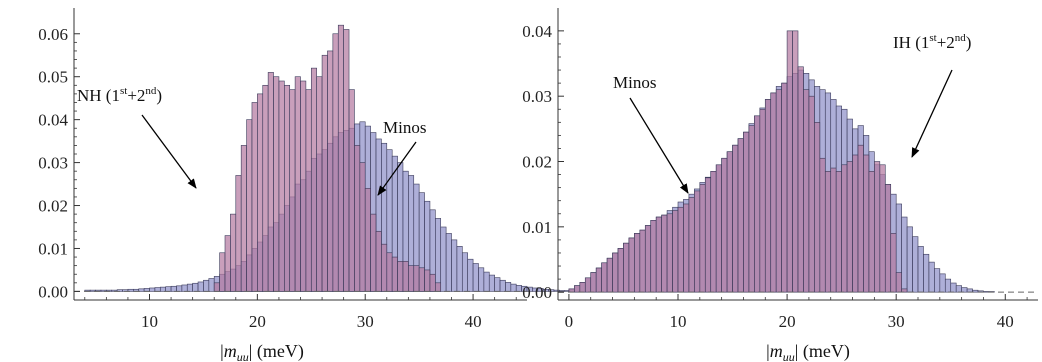 This screenshot has width=1042, height=362. What do you see at coordinates (543, 162) in the screenshot?
I see `right-y-ticks: 0.00 0.01 0.02 0.03 0.04` at bounding box center [543, 162].